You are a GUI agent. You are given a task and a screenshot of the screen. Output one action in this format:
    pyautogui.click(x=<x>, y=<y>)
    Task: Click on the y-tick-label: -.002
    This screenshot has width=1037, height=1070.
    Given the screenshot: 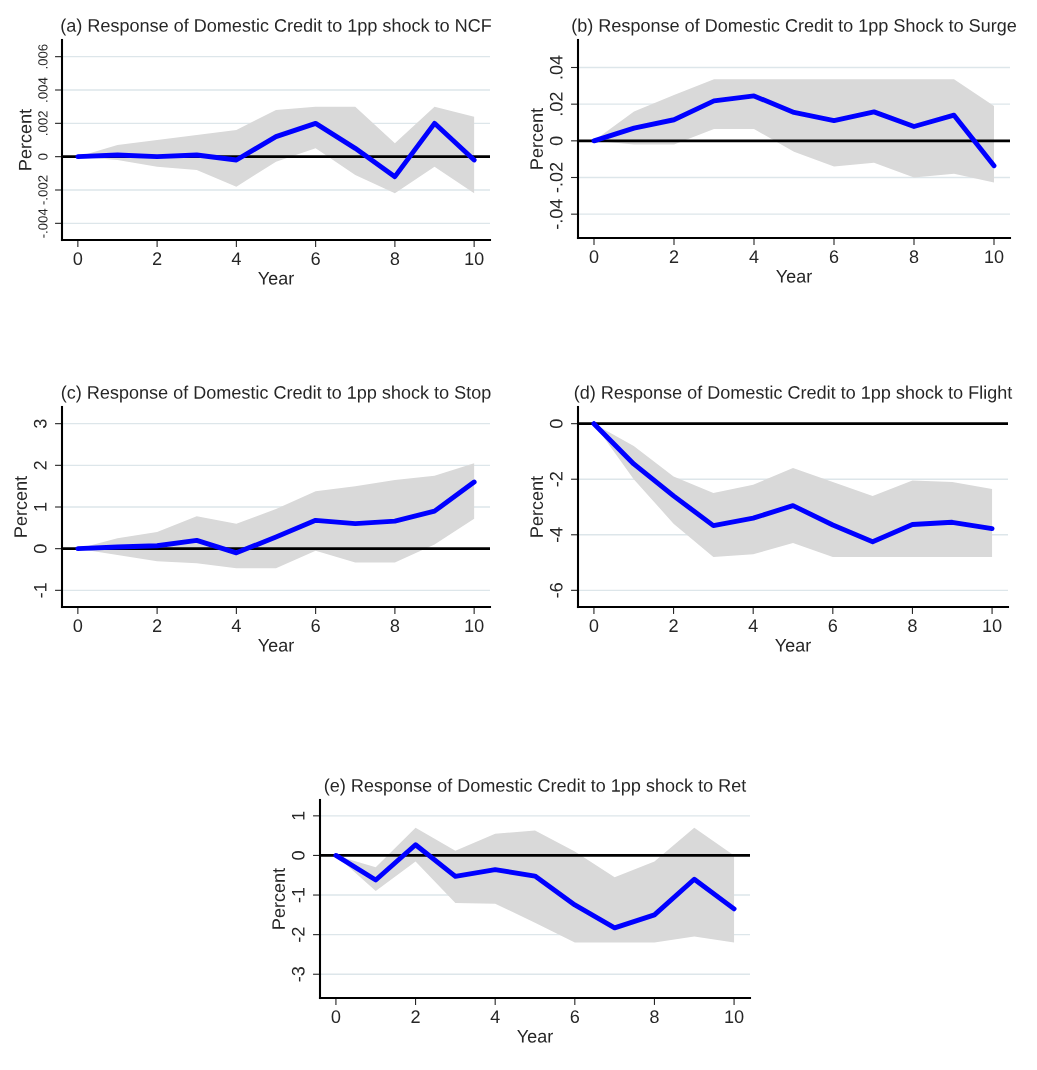 What is the action you would take?
    pyautogui.click(x=43, y=190)
    